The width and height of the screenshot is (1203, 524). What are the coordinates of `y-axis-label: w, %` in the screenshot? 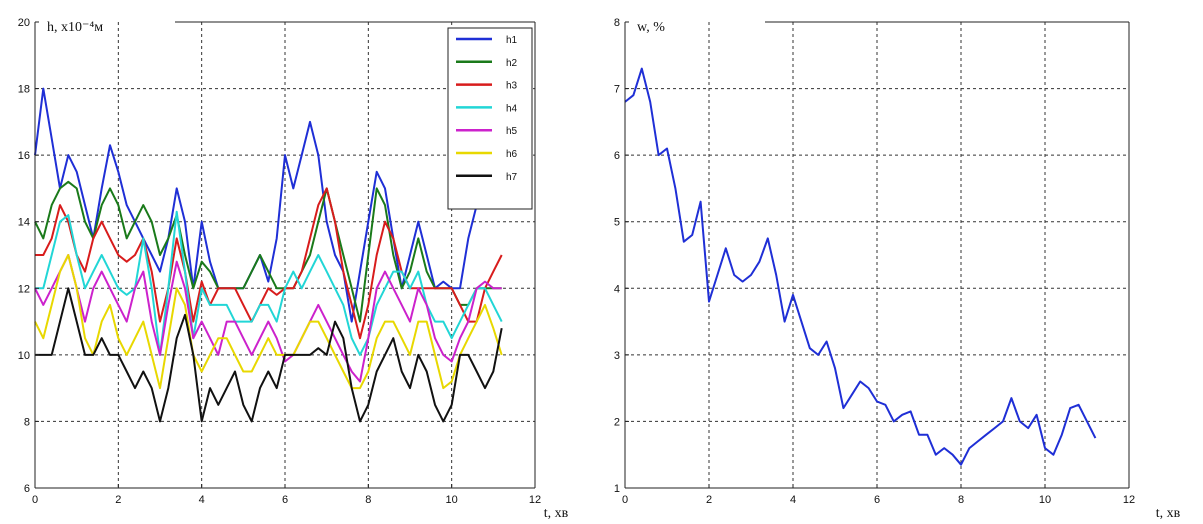 It's located at (651, 27).